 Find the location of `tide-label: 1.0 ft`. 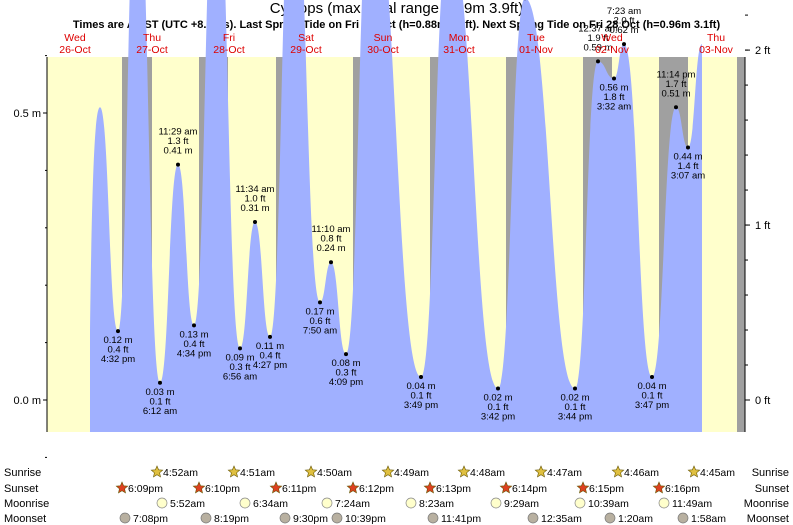

tide-label: 1.0 ft is located at coordinates (254, 199).